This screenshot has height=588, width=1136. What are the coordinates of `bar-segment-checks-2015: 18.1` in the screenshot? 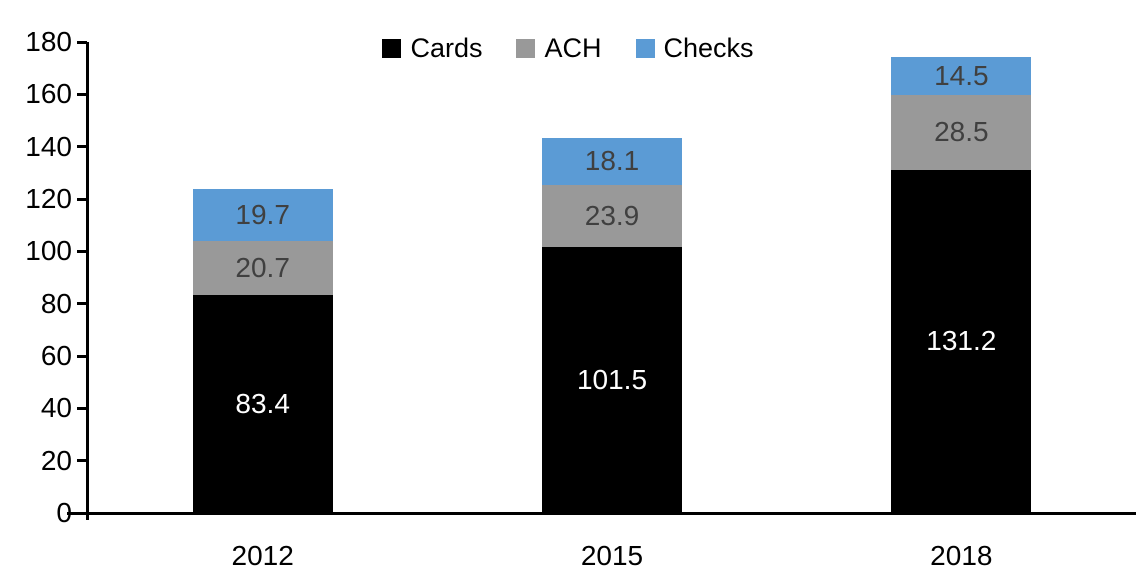 It's located at (612, 161).